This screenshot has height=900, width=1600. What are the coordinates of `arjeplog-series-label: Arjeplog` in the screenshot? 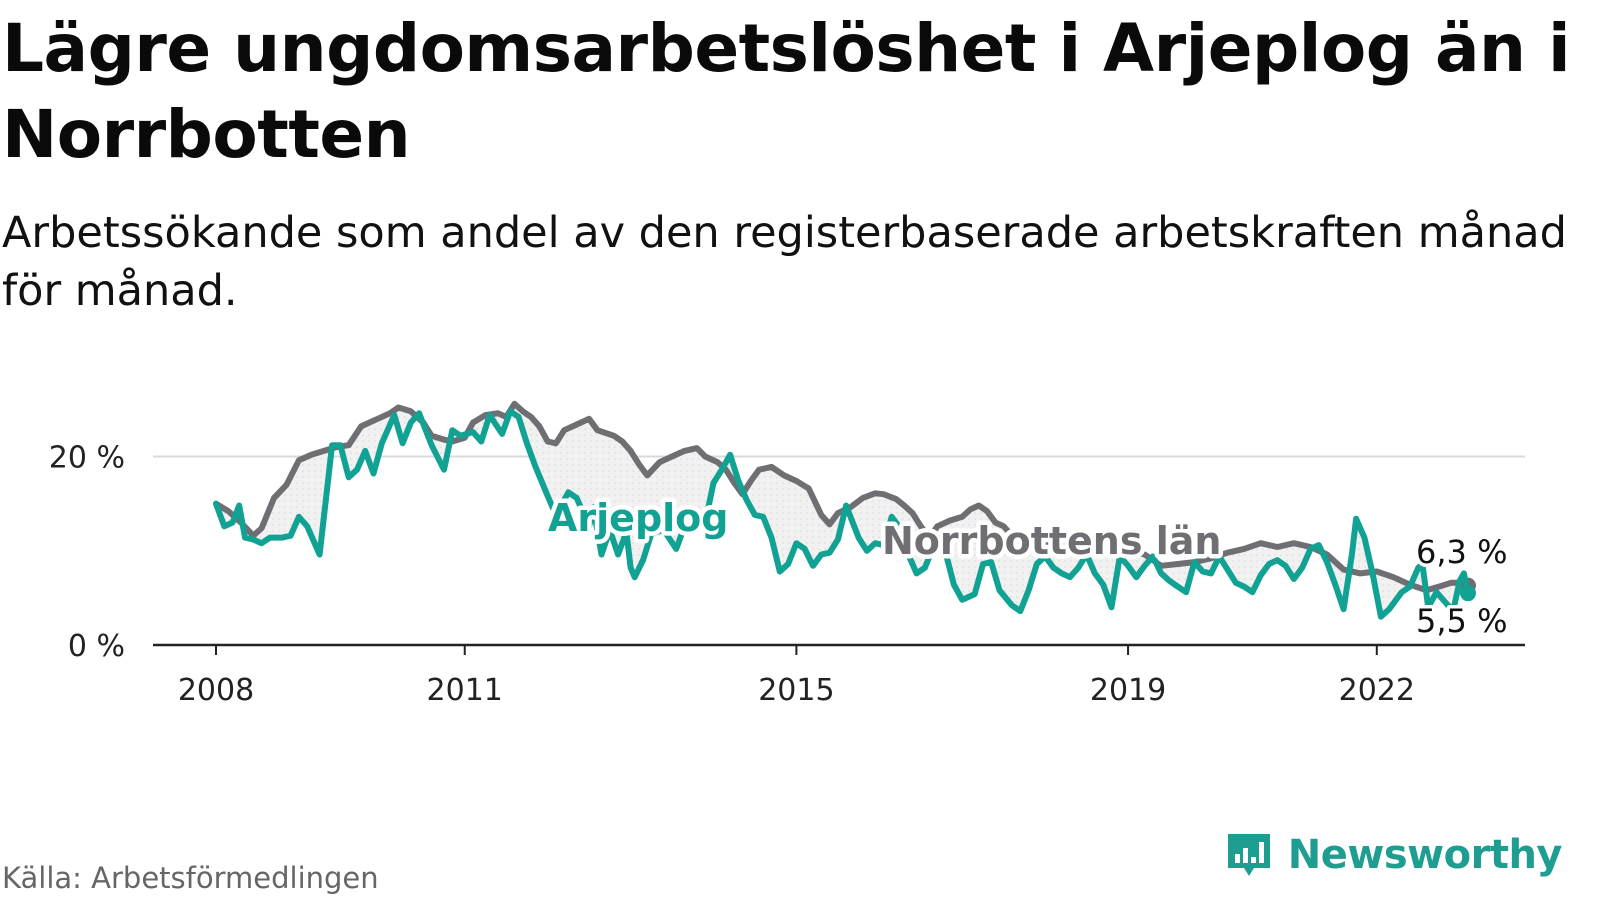 It's located at (638, 518).